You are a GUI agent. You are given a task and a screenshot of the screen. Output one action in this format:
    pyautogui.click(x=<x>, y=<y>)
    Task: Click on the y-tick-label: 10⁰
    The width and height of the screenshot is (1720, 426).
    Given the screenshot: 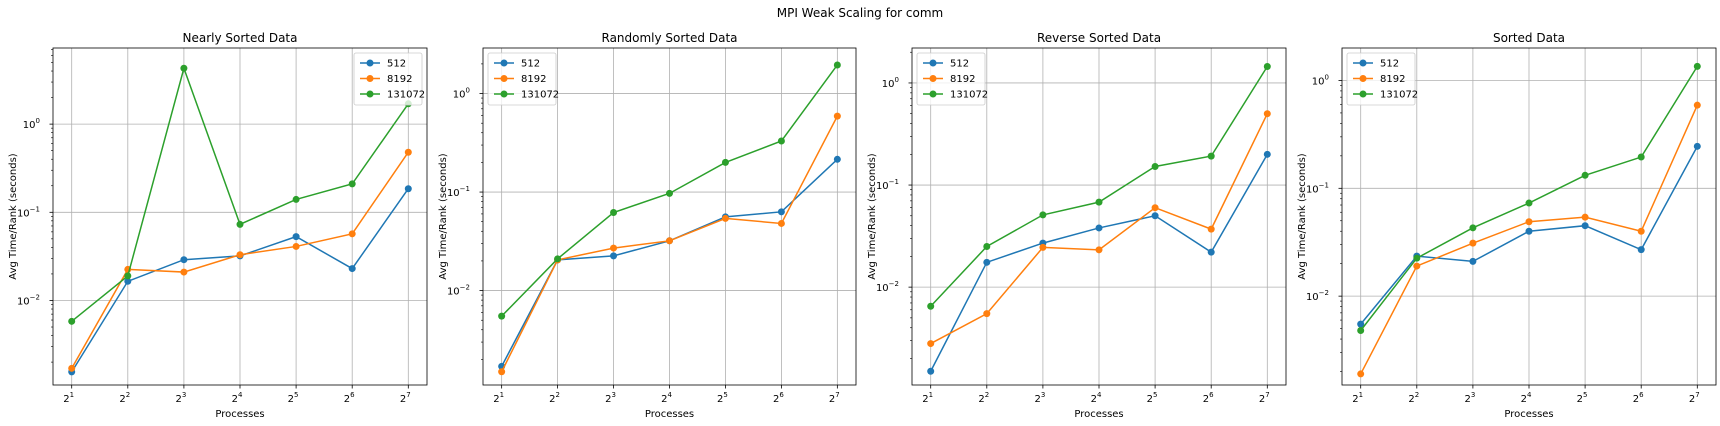 What is the action you would take?
    pyautogui.click(x=890, y=83)
    